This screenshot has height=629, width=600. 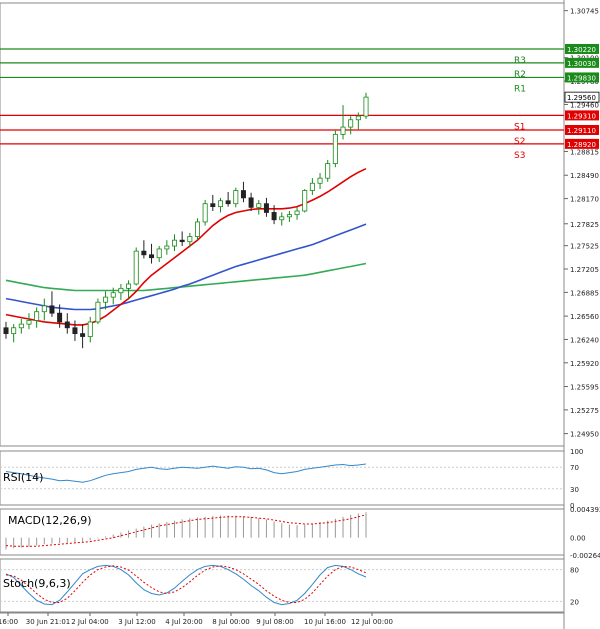 What do you see at coordinates (23, 477) in the screenshot?
I see `rsi-label: RSI(14)` at bounding box center [23, 477].